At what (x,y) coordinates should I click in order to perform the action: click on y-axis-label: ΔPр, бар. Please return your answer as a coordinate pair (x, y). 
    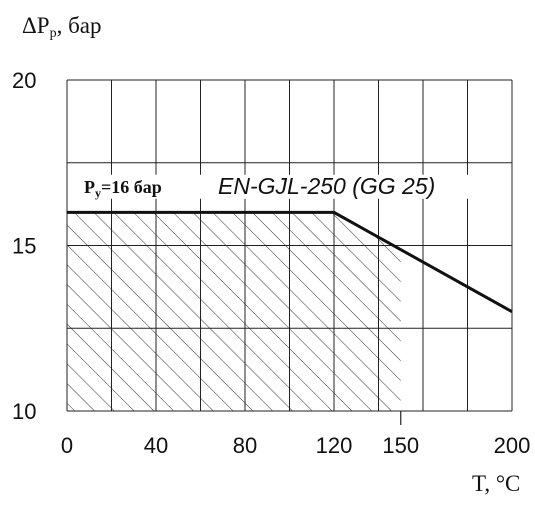
    Looking at the image, I should click on (62, 27).